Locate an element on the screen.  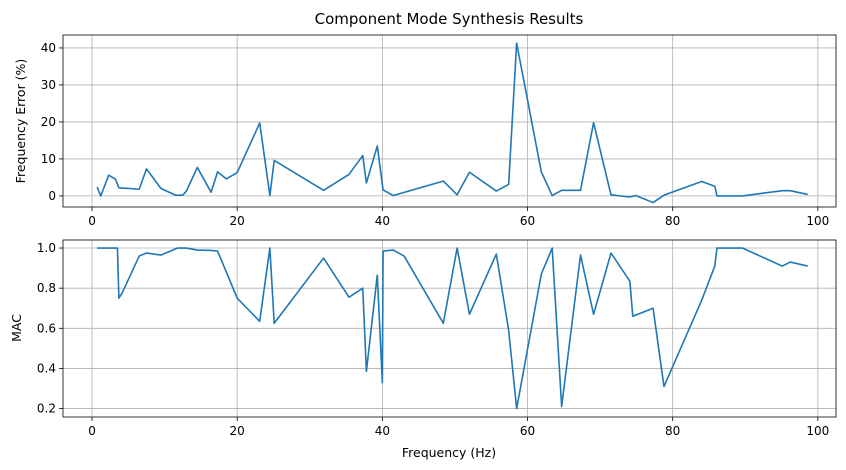
bottom-x-tick-label: 100 is located at coordinates (817, 431).